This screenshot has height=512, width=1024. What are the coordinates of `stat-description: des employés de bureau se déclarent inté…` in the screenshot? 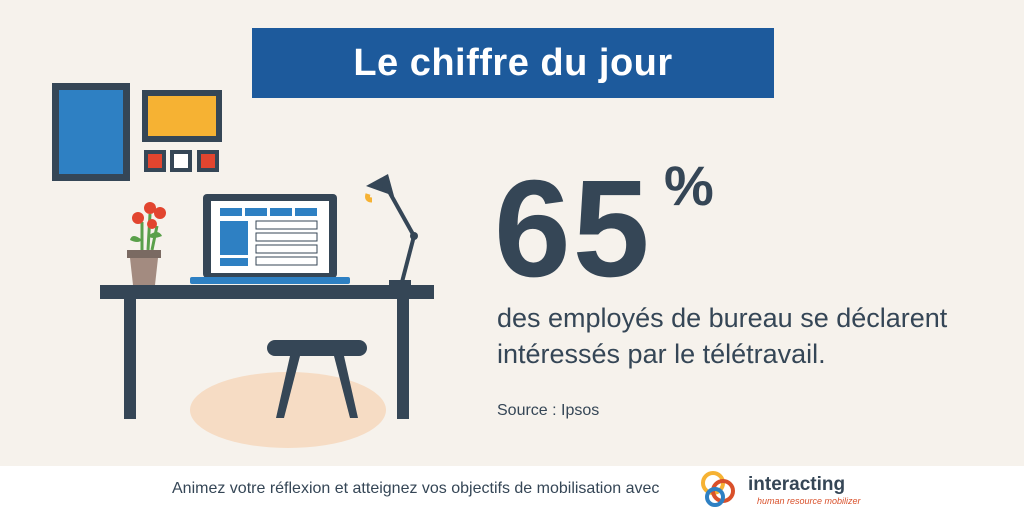 It's located at (722, 336).